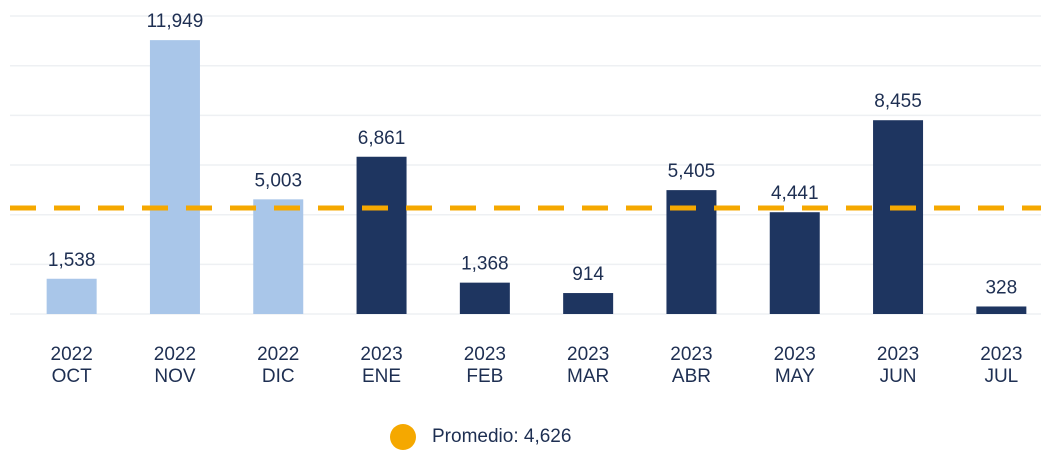 This screenshot has height=450, width=1041. I want to click on legend-swatch, so click(403, 437).